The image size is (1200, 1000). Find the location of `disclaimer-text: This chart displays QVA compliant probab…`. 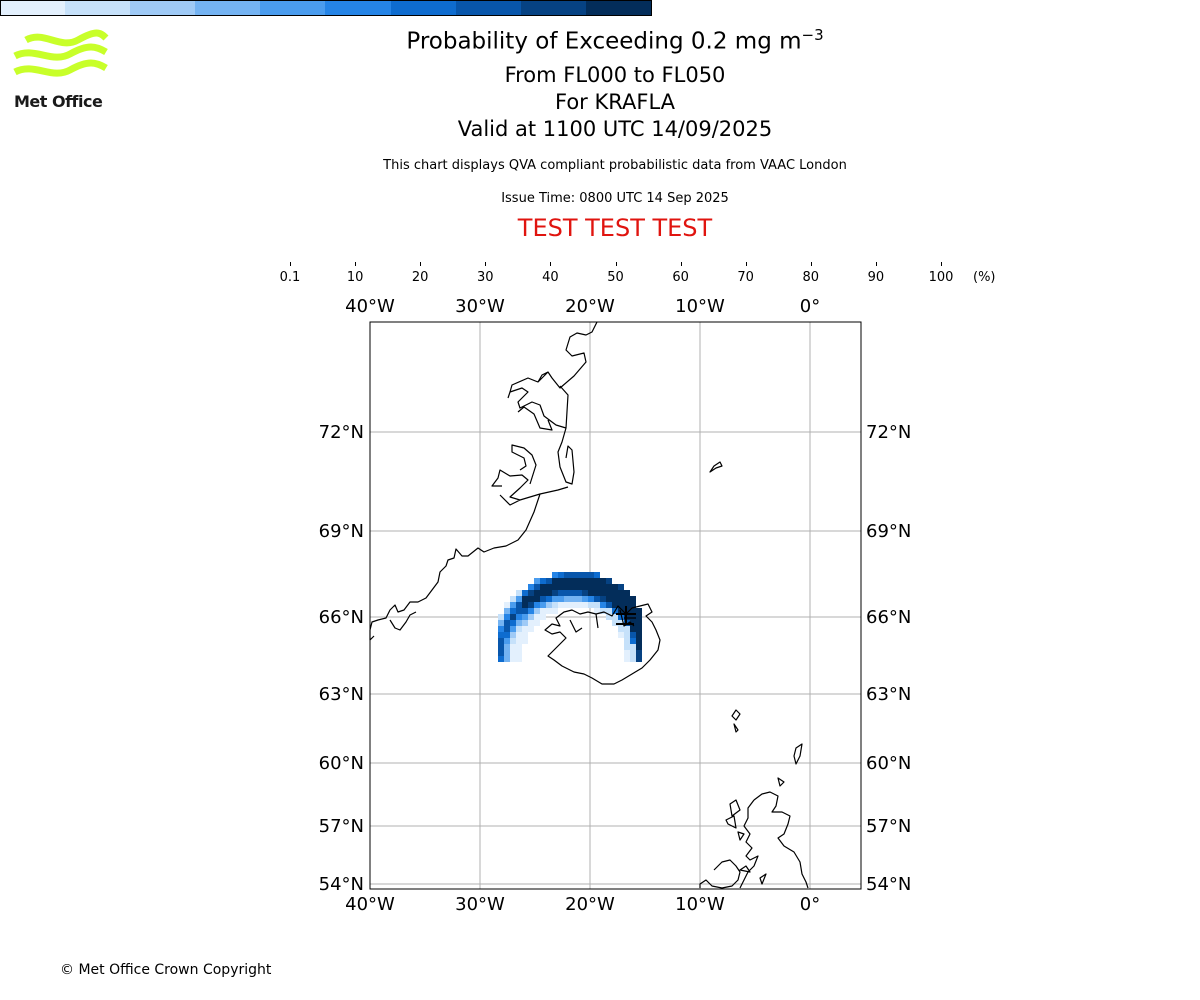

disclaimer-text: This chart displays QVA compliant probab… is located at coordinates (615, 165).